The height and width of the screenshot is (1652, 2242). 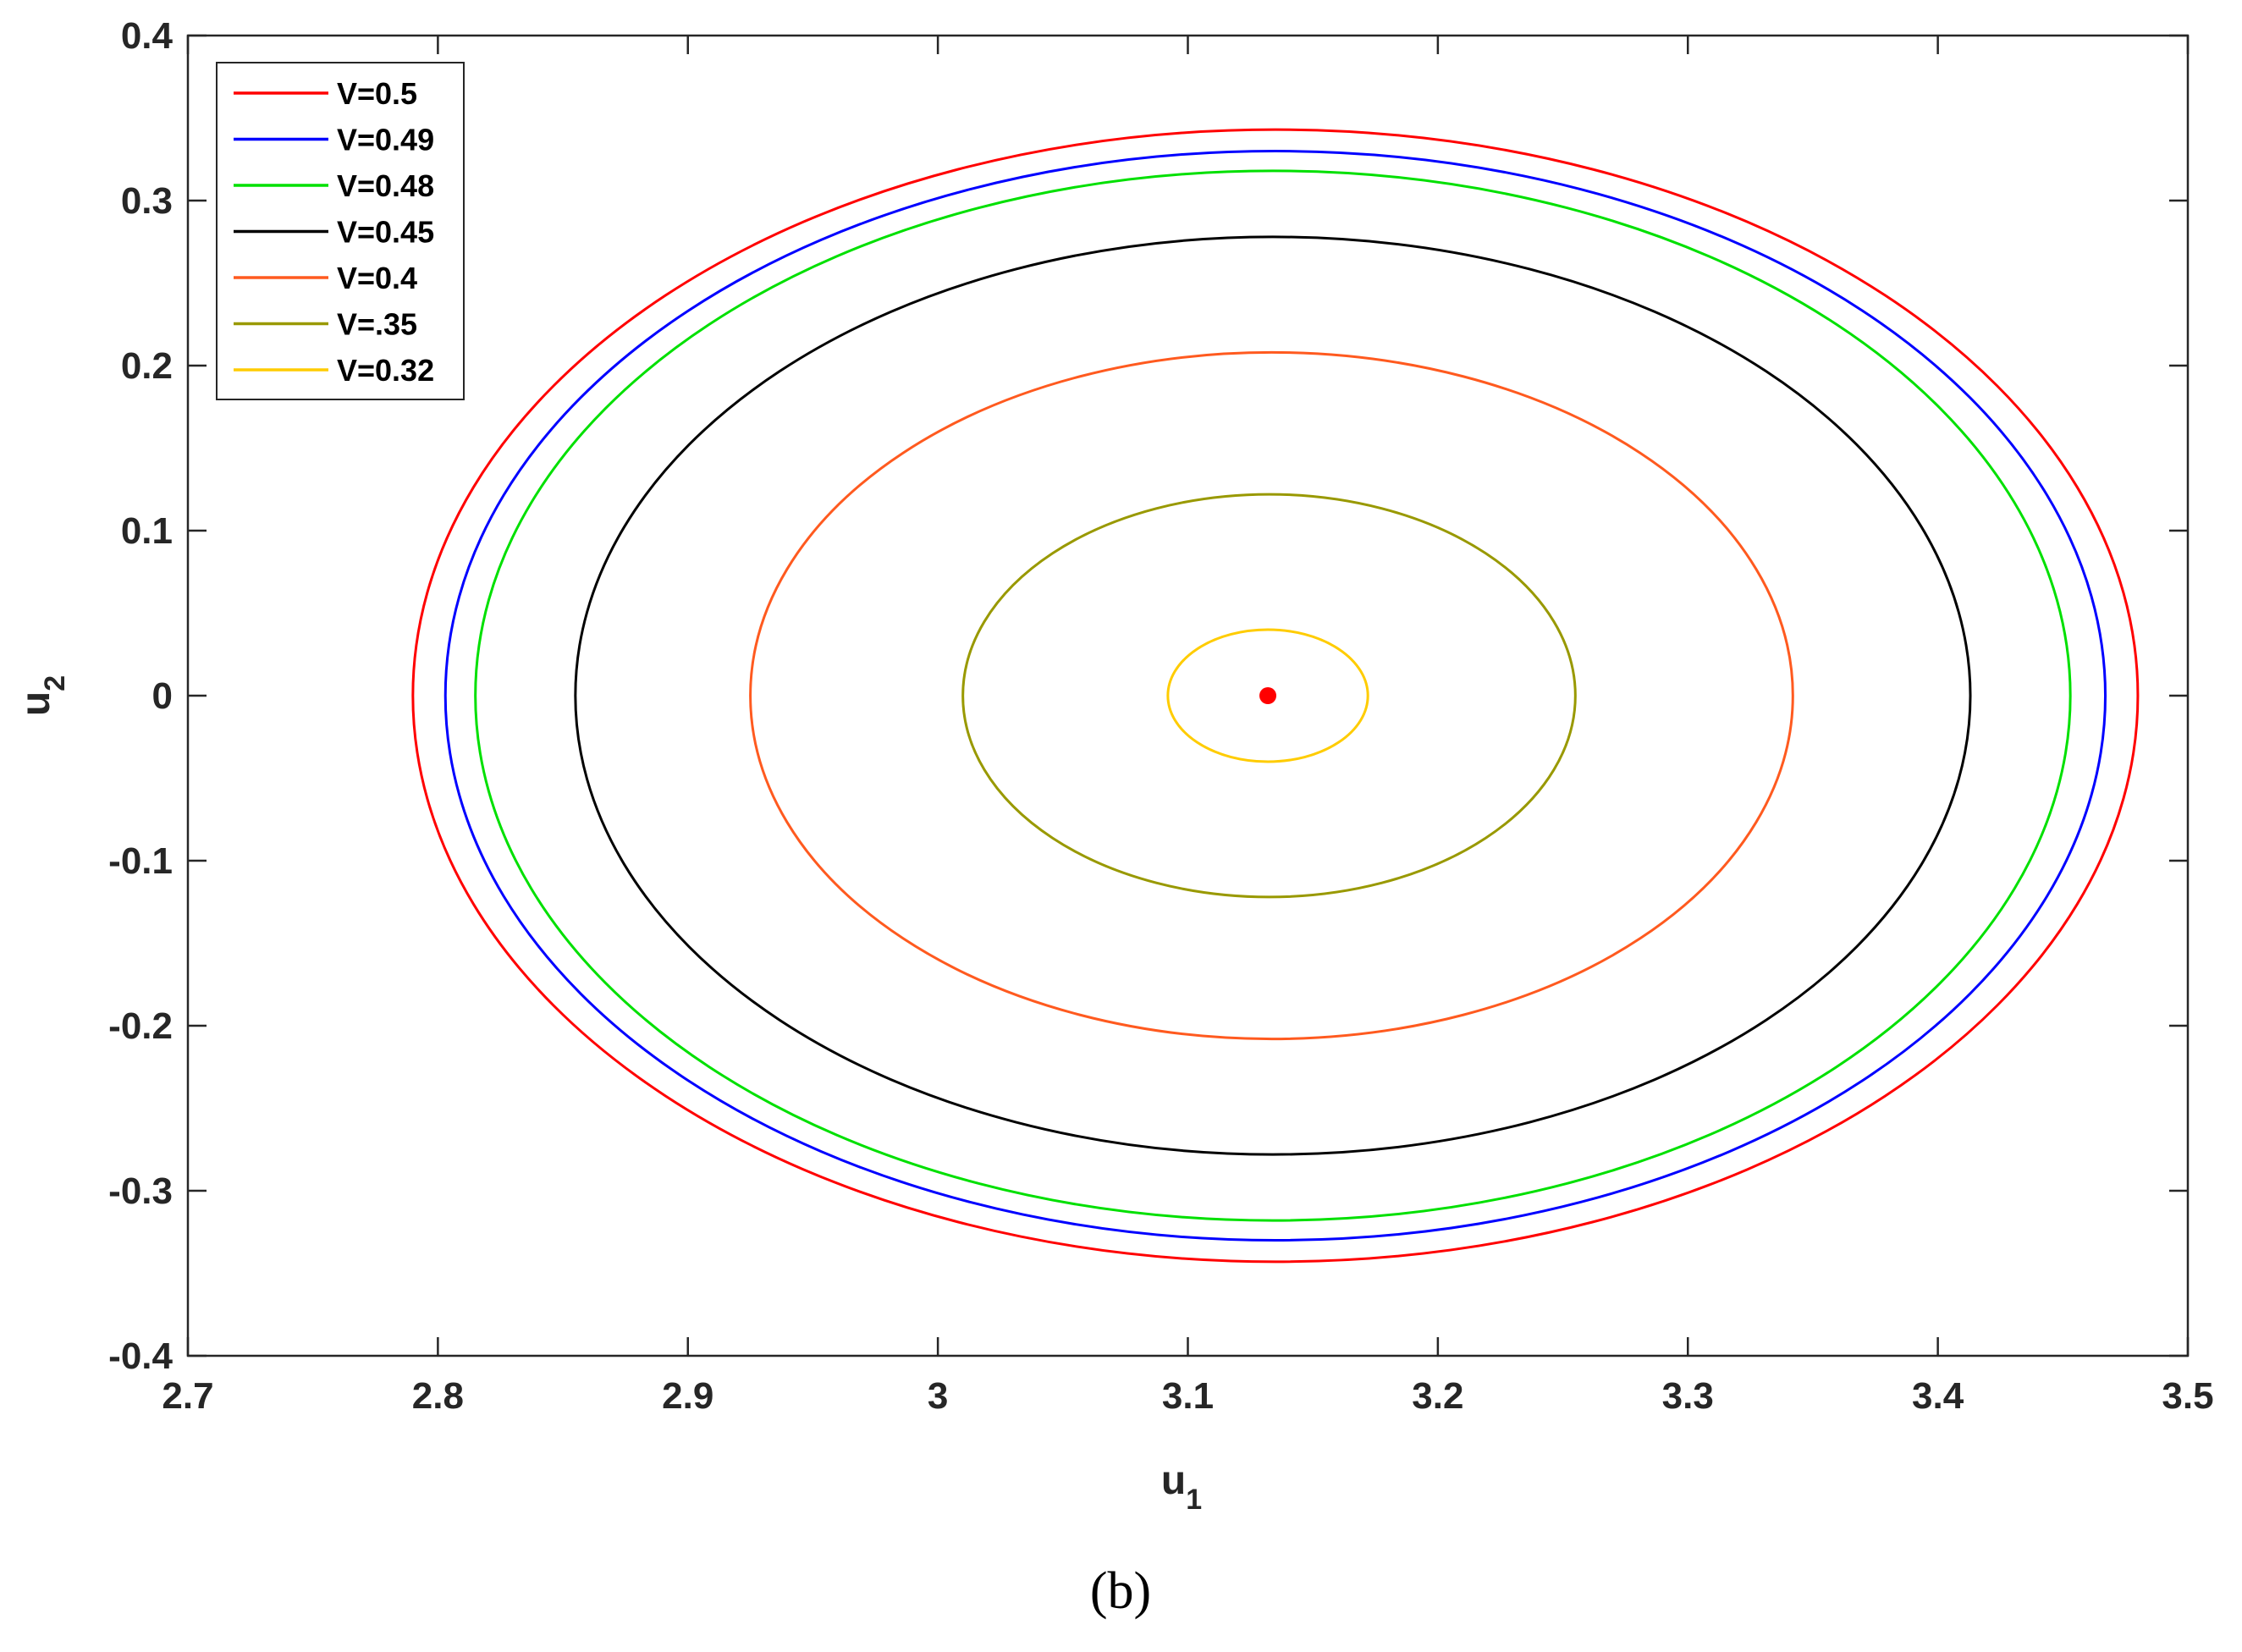 I want to click on y-axis-label: u2, so click(x=42, y=695).